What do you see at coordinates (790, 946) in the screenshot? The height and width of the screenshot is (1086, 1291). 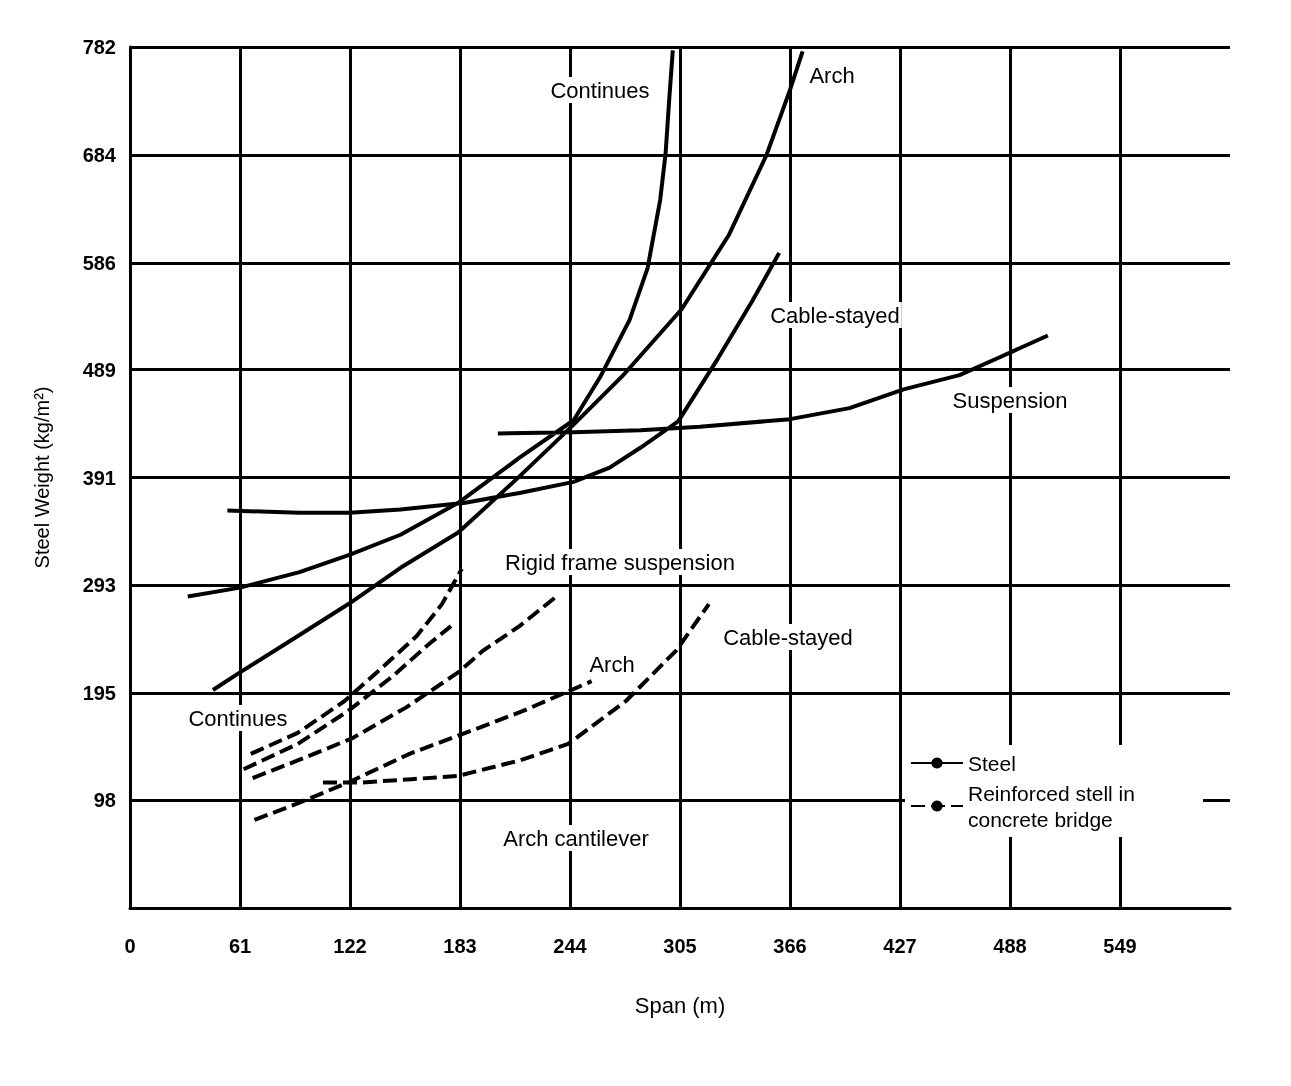 I see `x-tick-label: 366` at bounding box center [790, 946].